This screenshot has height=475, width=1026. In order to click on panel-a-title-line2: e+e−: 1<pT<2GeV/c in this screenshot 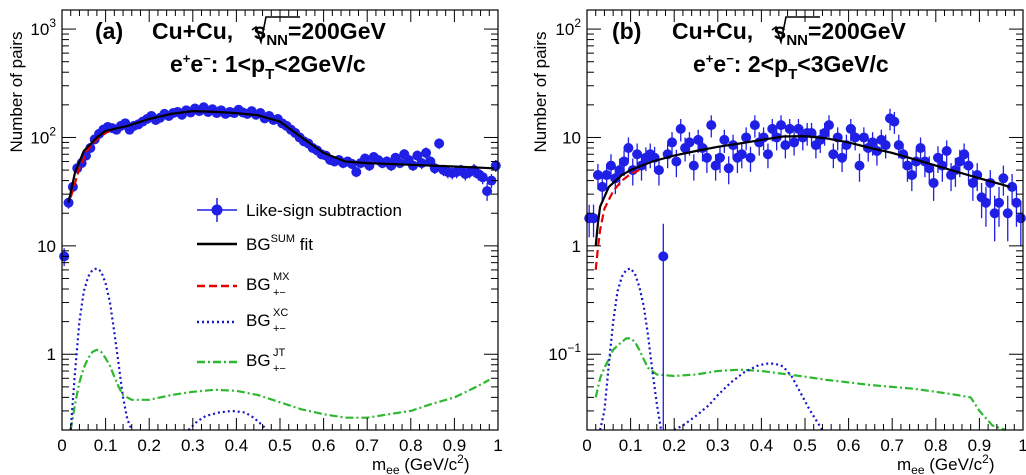, I will do `click(268, 67)`.